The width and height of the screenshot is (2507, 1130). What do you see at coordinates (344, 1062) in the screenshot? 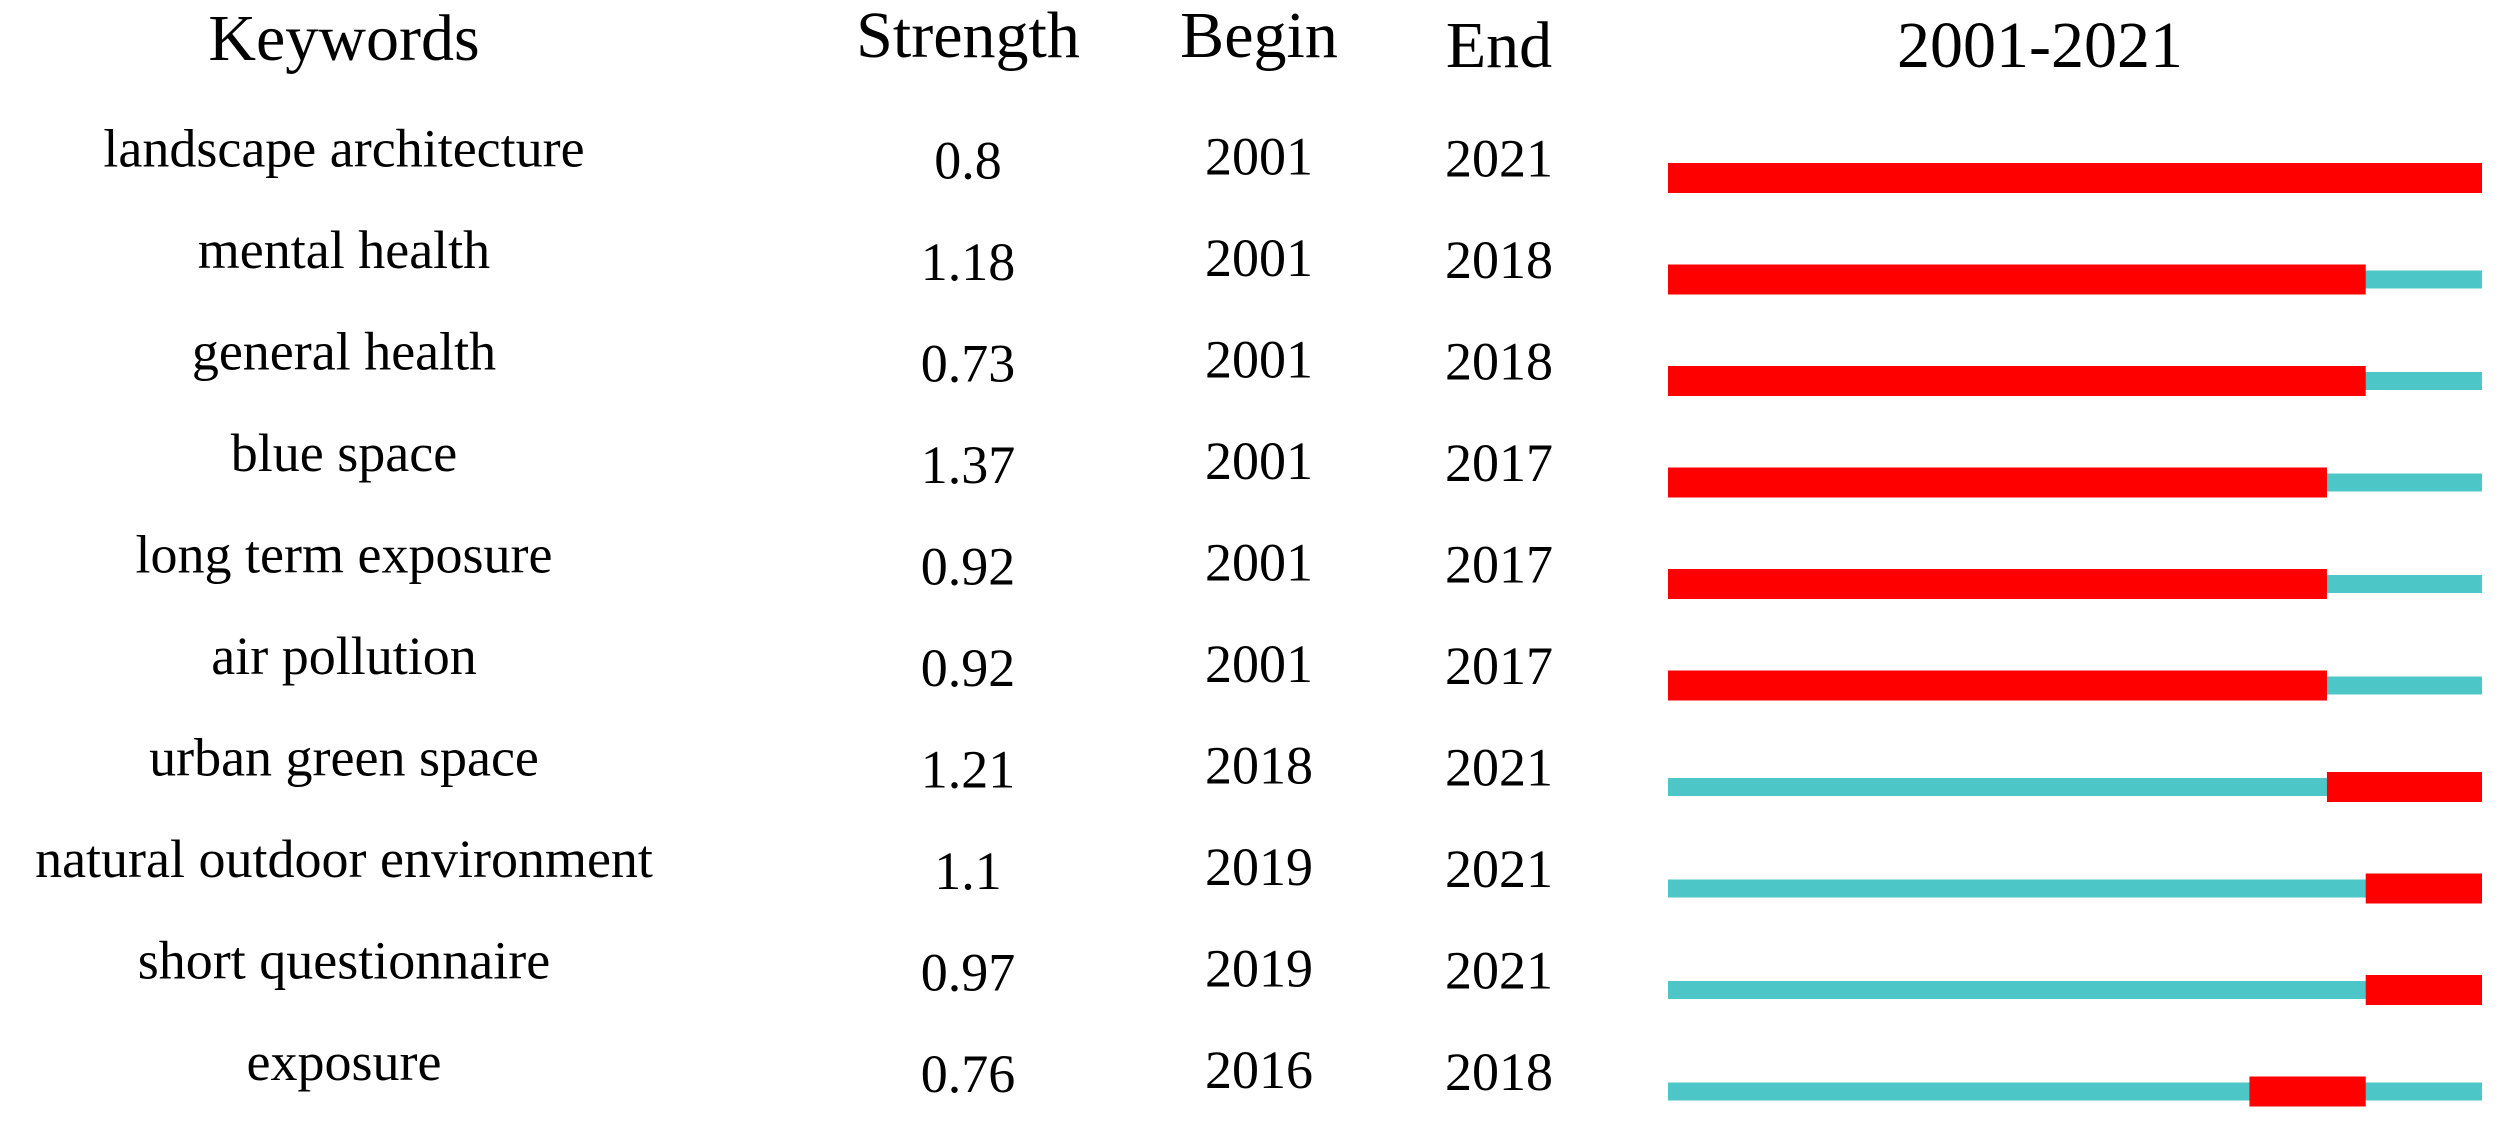
I see `keyword: exposure` at bounding box center [344, 1062].